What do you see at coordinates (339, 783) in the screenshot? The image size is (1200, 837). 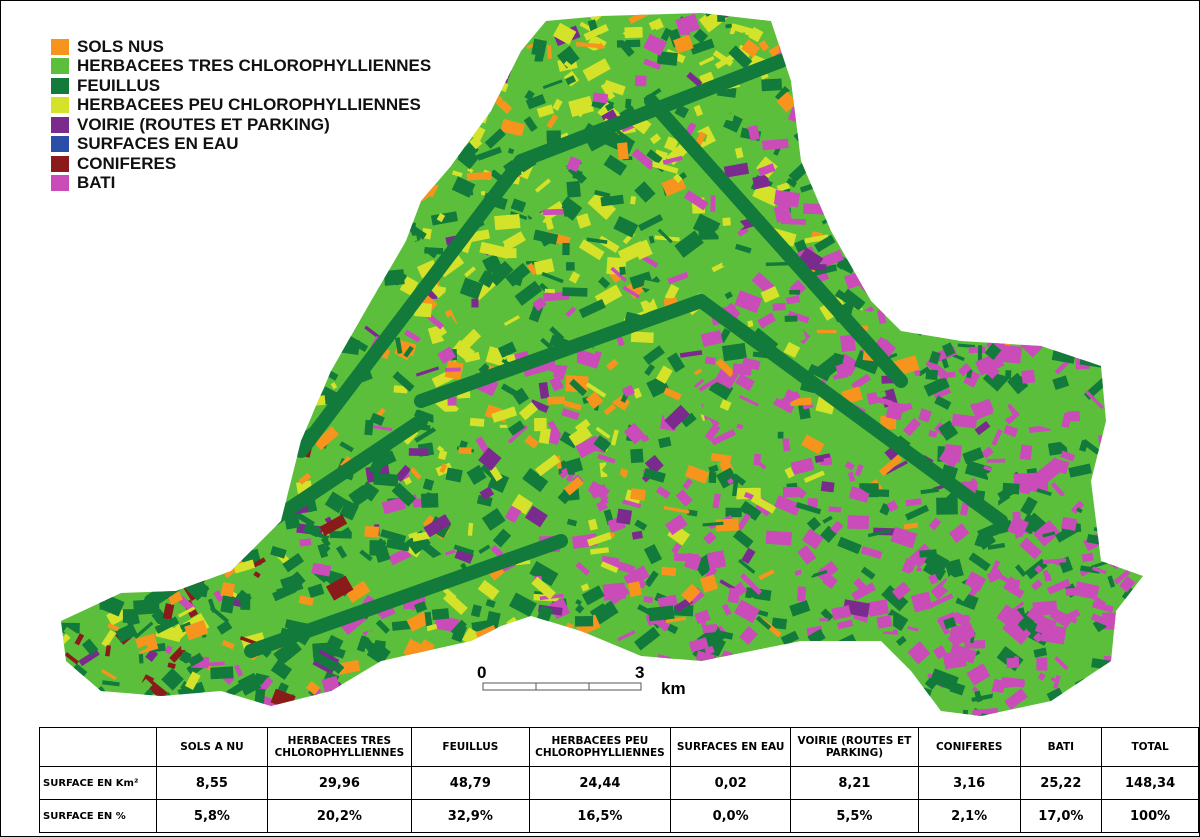 I see `cell: 29,96` at bounding box center [339, 783].